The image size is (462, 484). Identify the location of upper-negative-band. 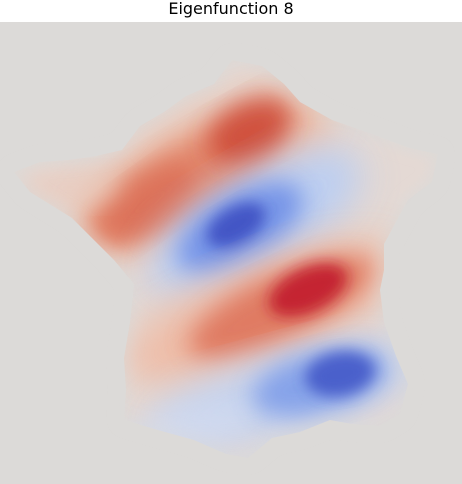
(255, 222).